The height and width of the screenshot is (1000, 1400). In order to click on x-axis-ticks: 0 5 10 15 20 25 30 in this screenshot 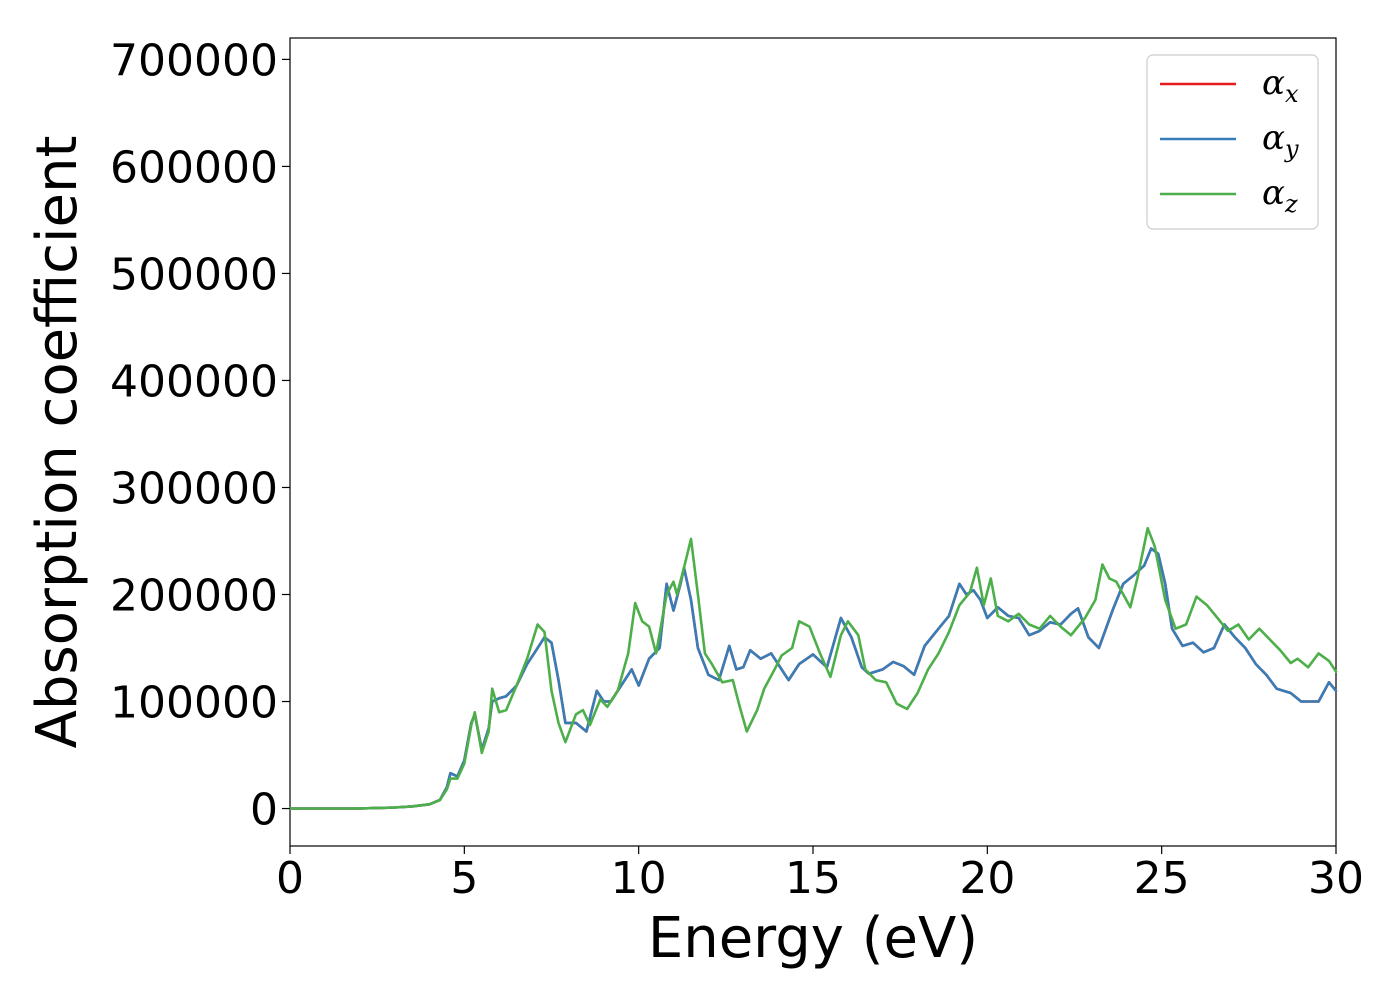, I will do `click(820, 875)`.